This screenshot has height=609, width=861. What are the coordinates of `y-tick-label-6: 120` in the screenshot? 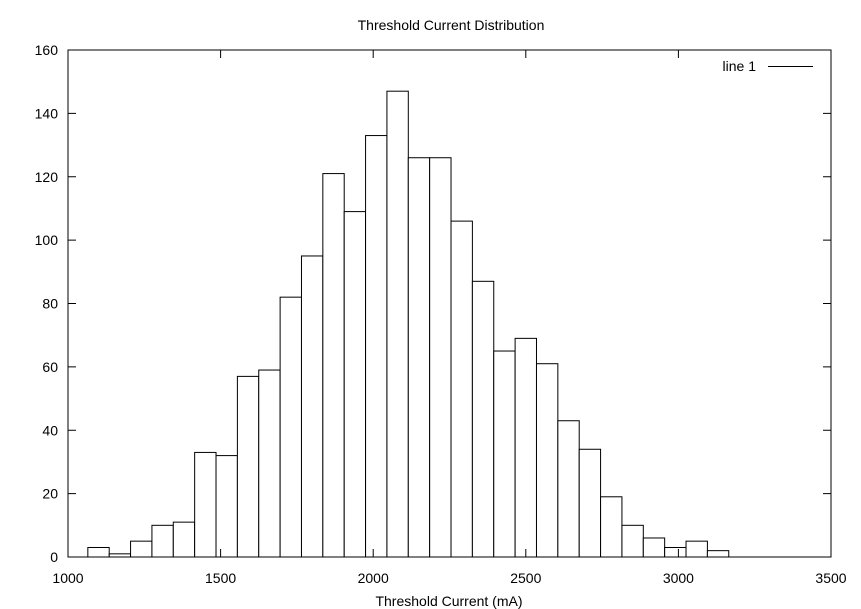 It's located at (47, 177).